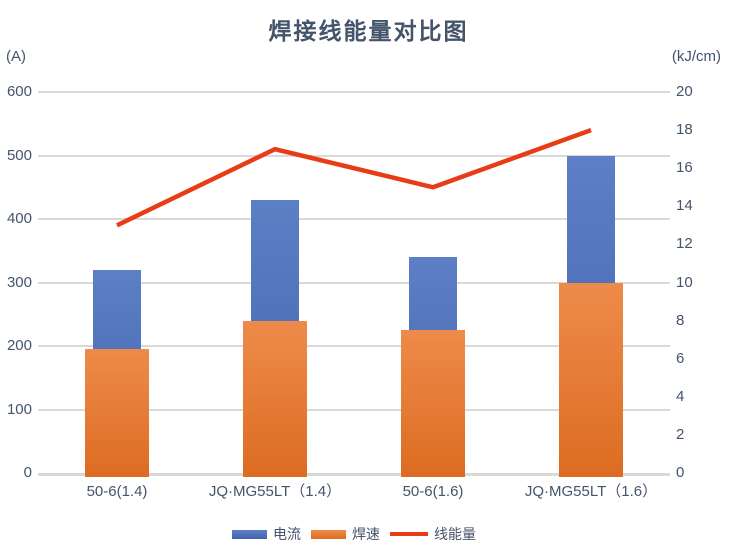 This screenshot has width=737, height=559. I want to click on right-axis-unit: (kJ/cm), so click(696, 56).